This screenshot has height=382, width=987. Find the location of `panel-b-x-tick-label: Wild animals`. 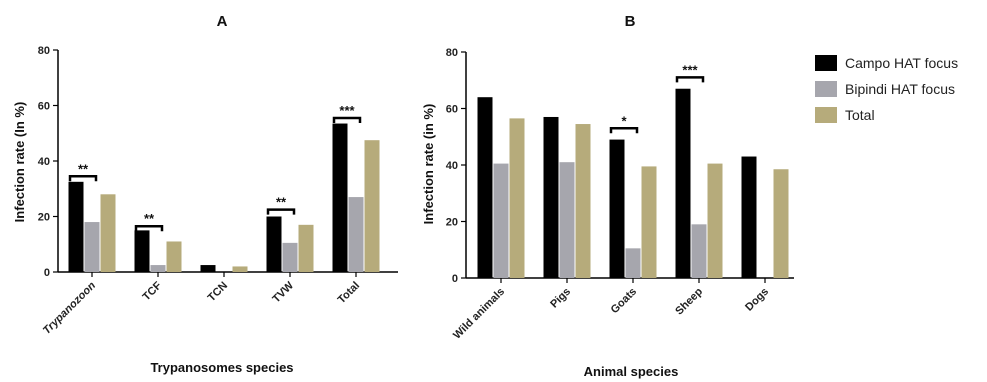

panel-b-x-tick-label: Wild animals is located at coordinates (479, 314).